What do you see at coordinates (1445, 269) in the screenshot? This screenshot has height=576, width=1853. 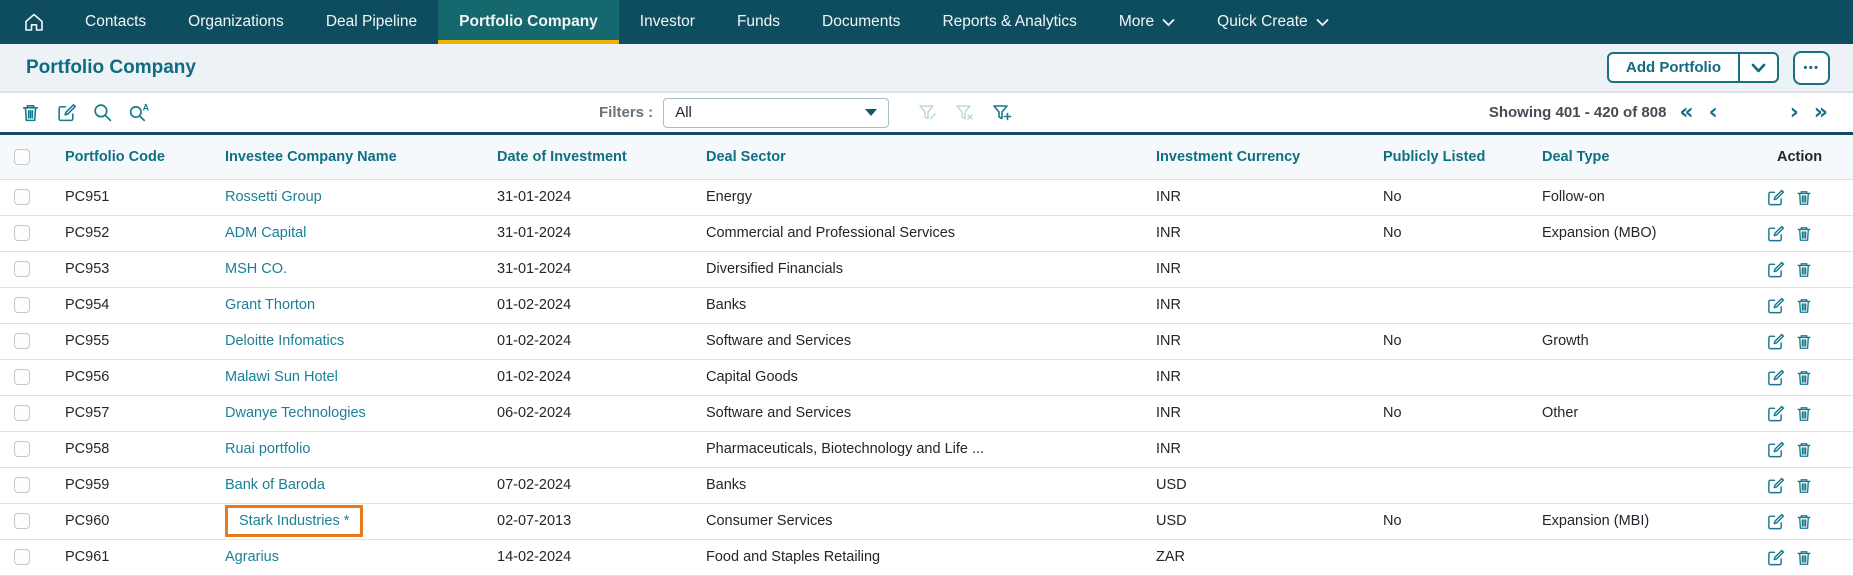 I see `cell-publicly-listed` at bounding box center [1445, 269].